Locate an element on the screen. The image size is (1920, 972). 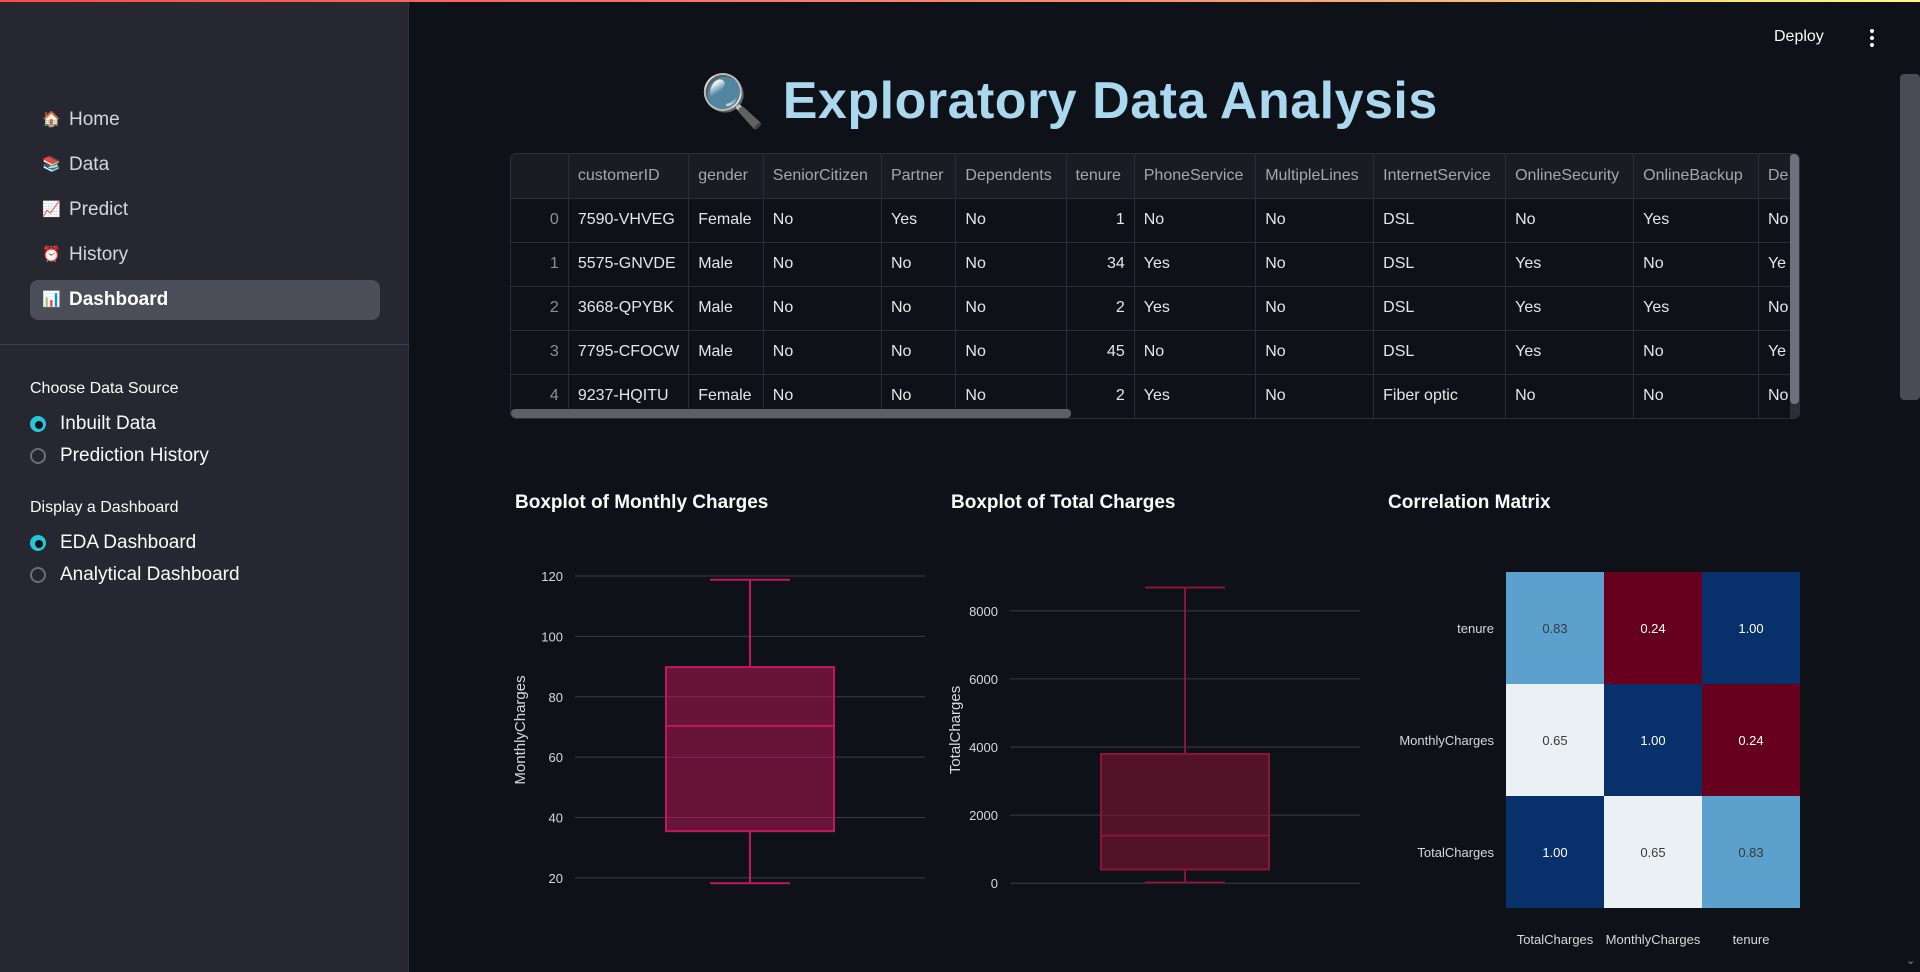
sidebar-item-label: Predict is located at coordinates (99, 209).